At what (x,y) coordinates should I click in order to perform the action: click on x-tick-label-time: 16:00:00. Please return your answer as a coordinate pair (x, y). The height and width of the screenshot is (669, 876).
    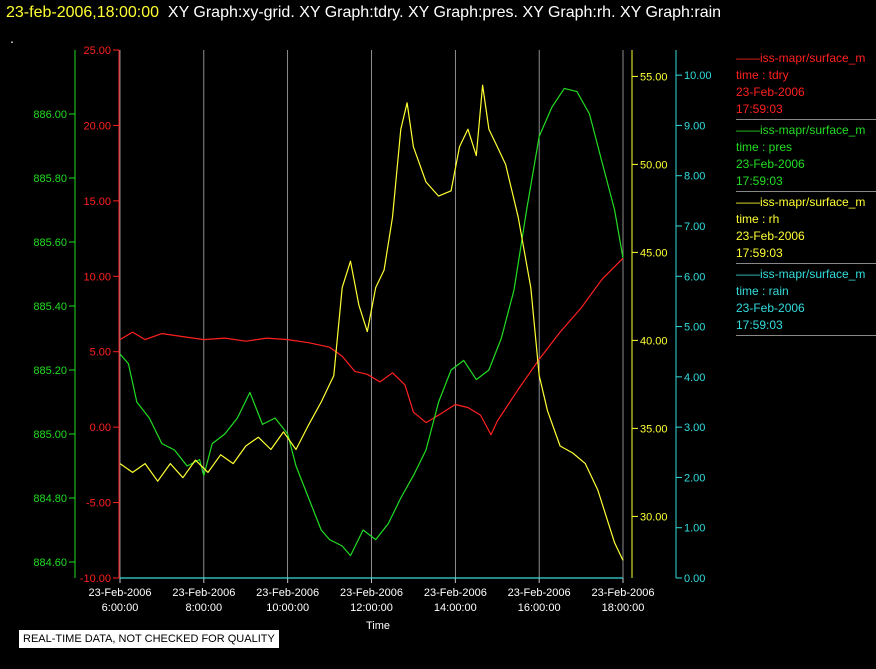
    Looking at the image, I should click on (539, 608).